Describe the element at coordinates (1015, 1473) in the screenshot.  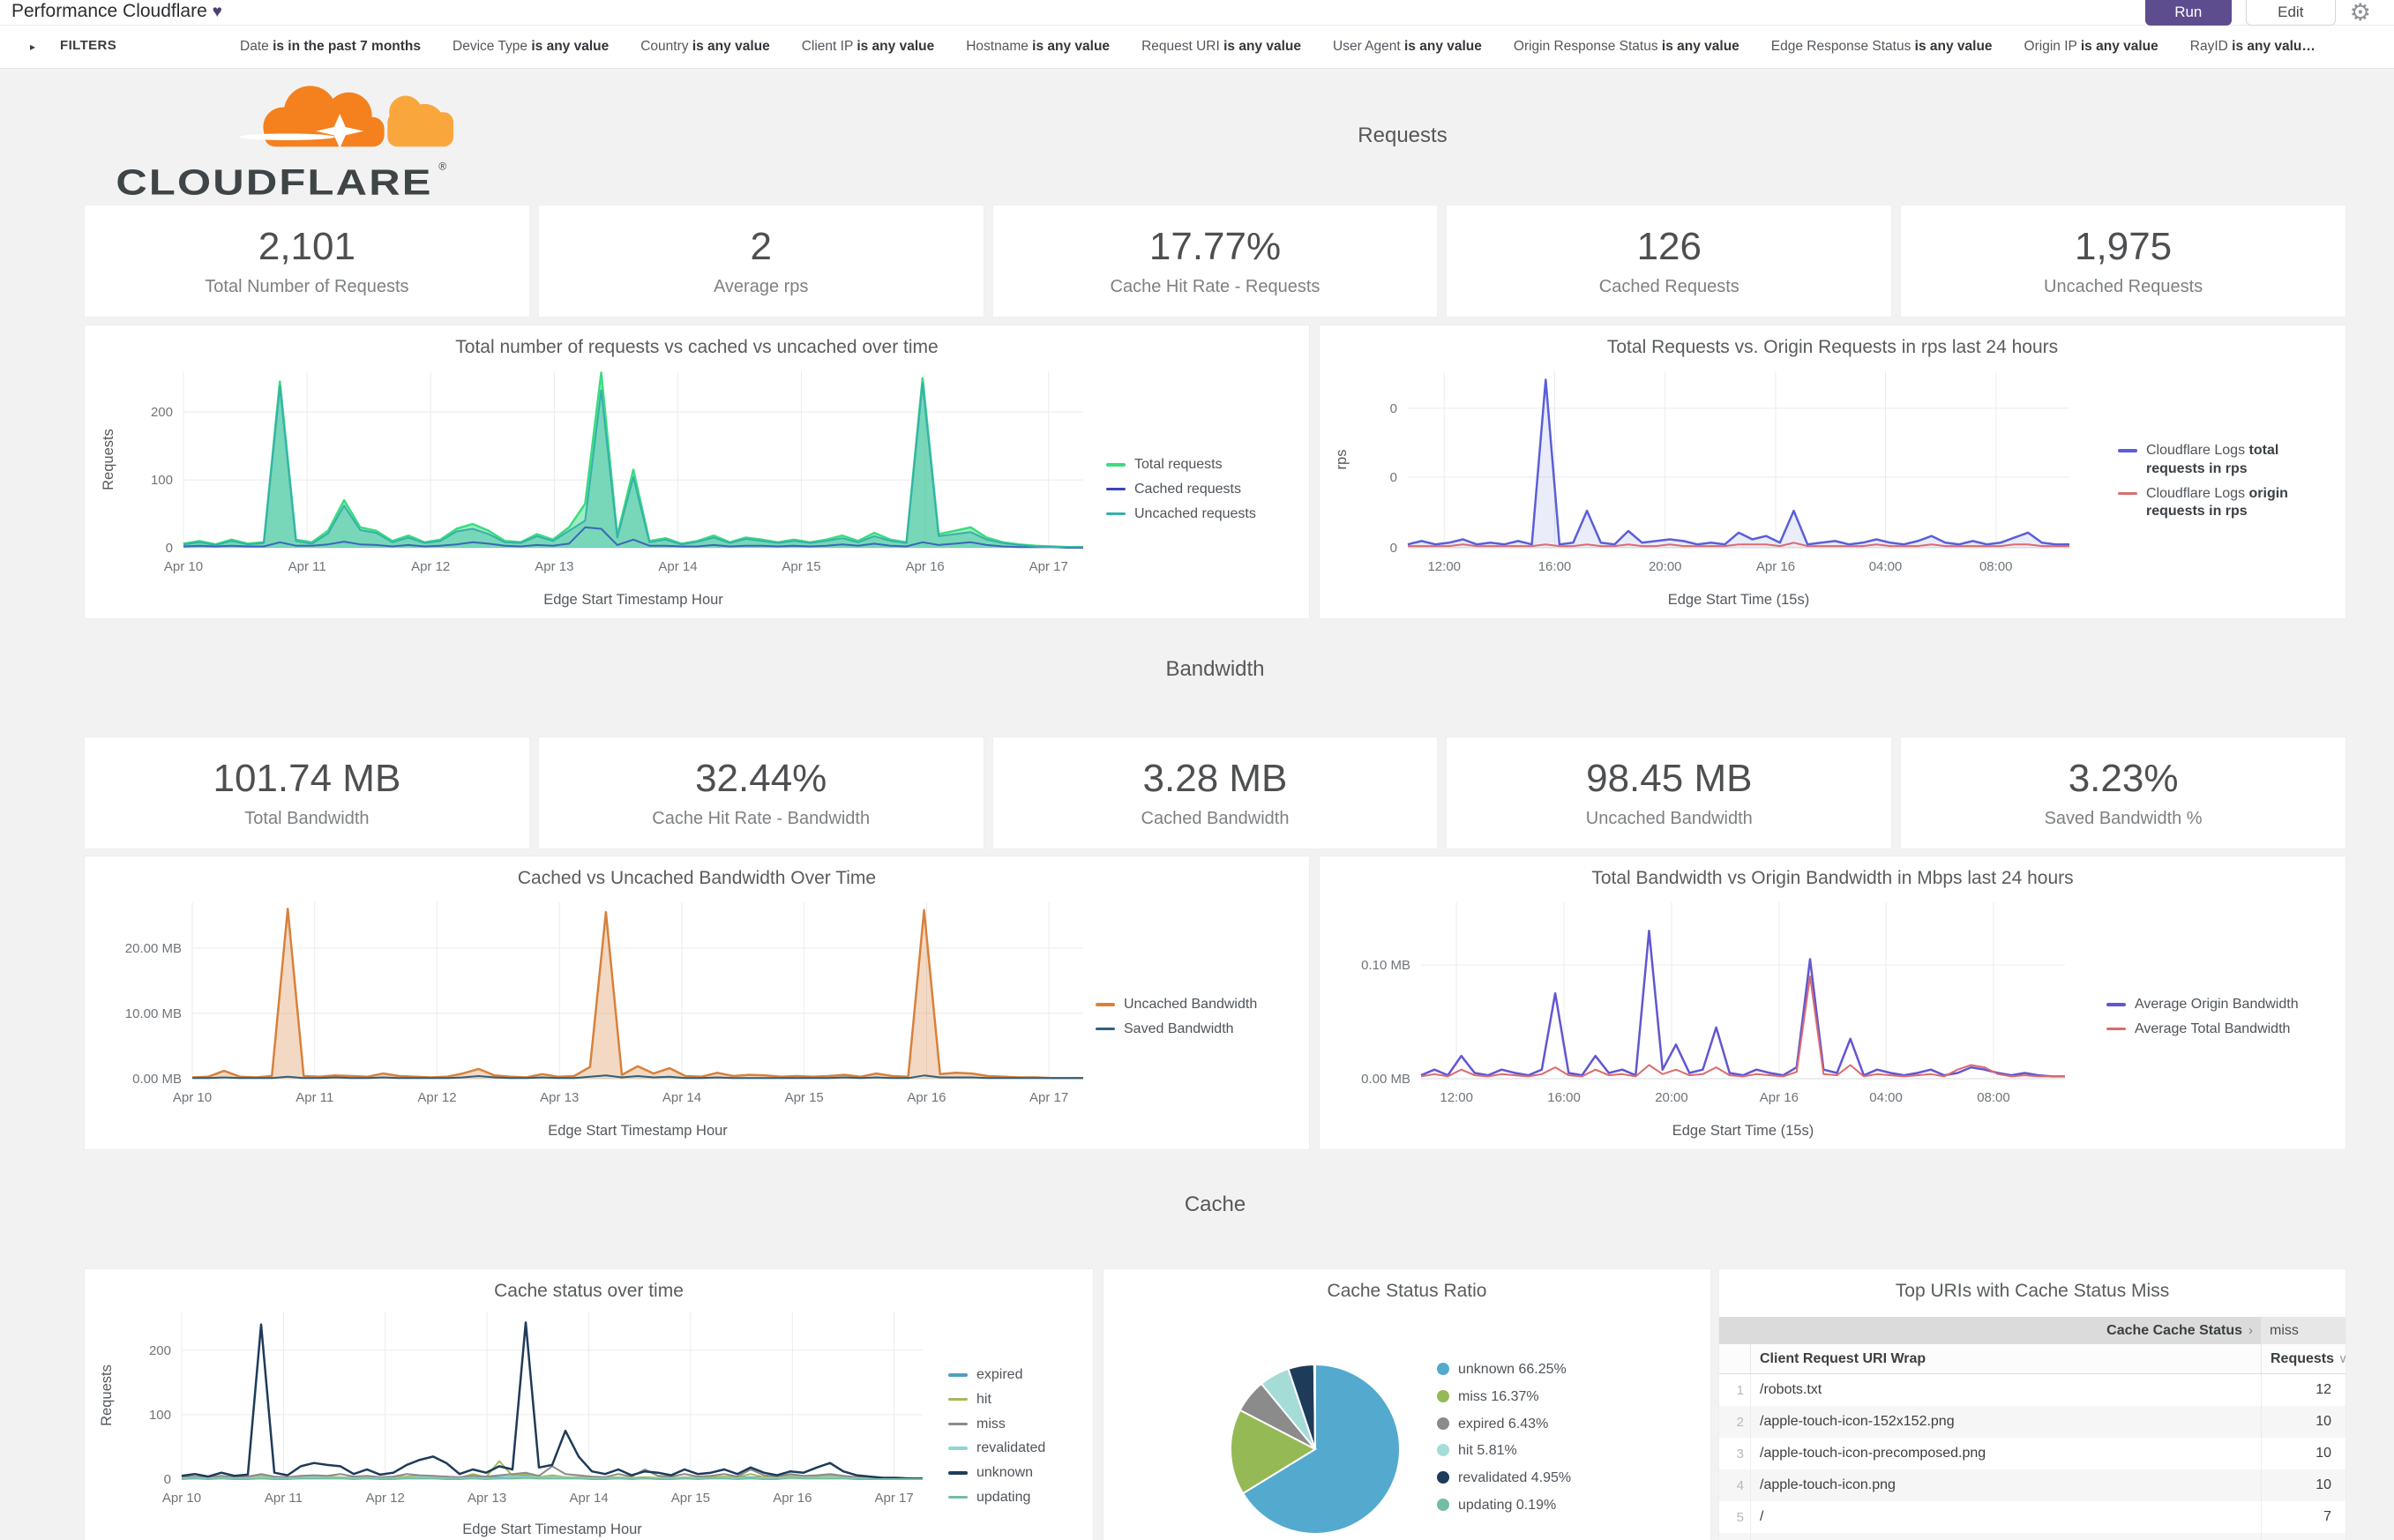
I see `legend-item: unknown` at that location.